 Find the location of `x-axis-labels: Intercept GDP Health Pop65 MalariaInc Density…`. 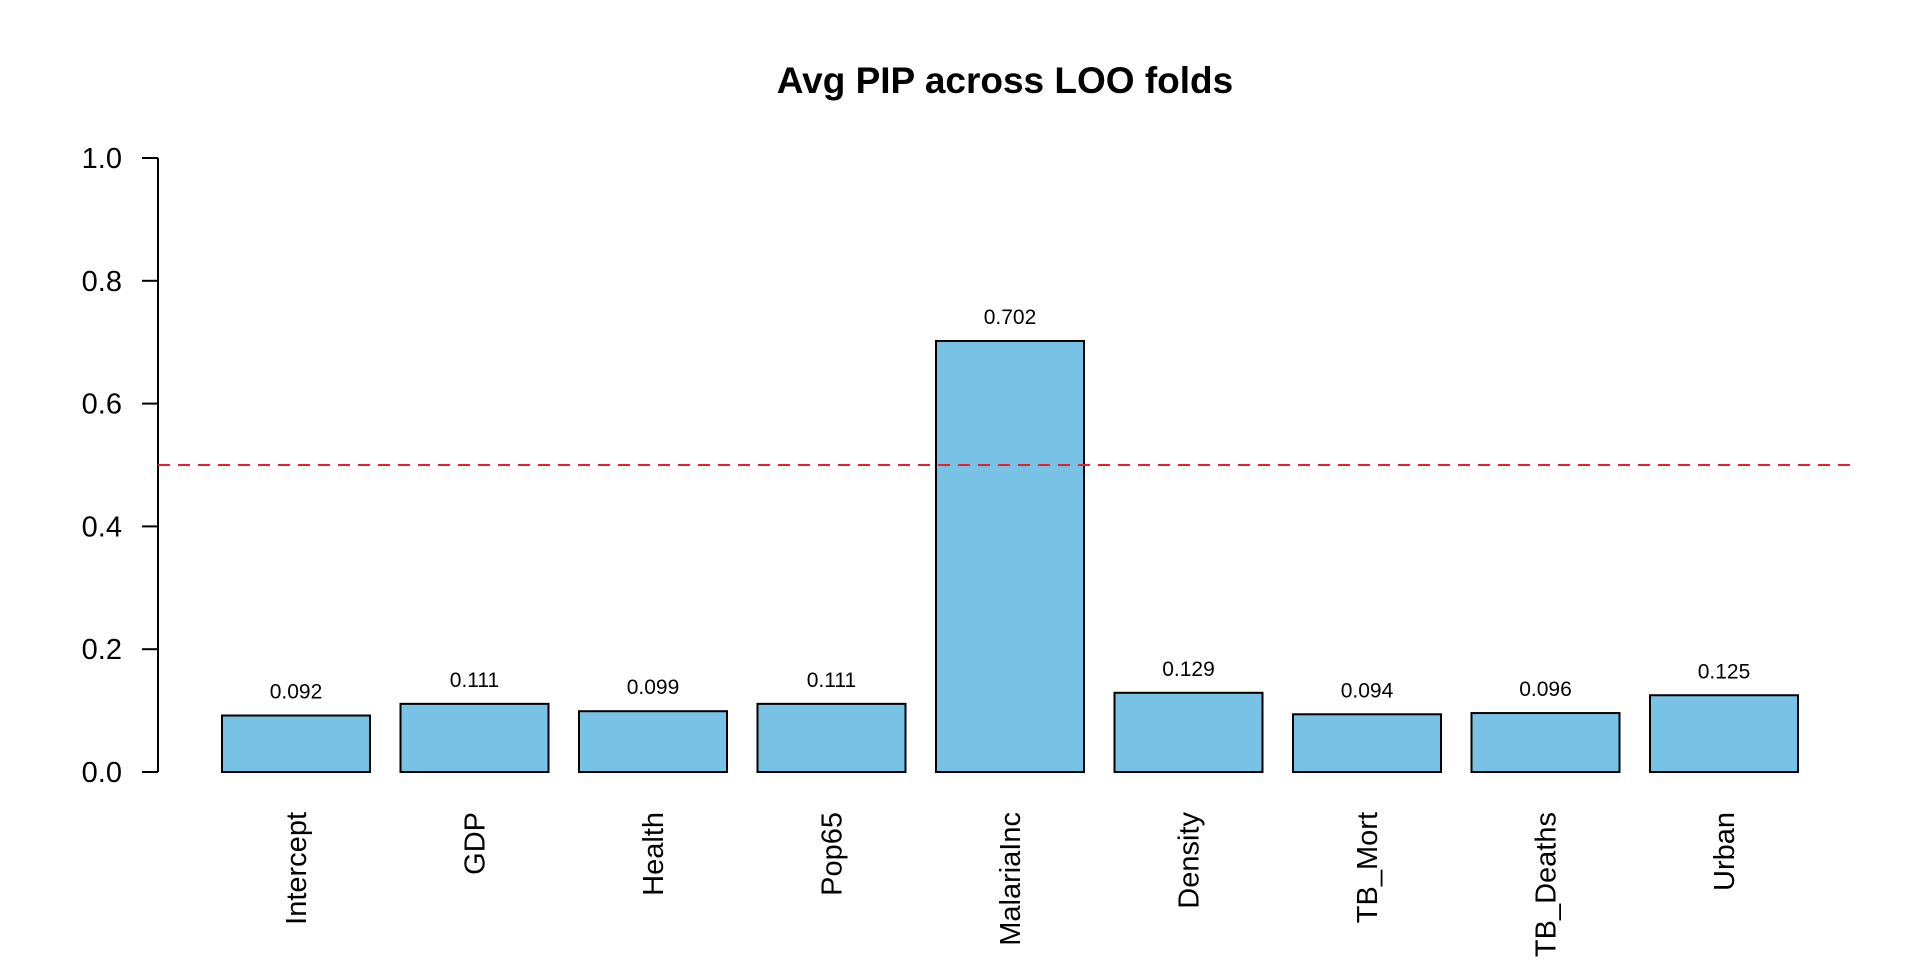

x-axis-labels: Intercept GDP Health Pop65 MalariaInc Density… is located at coordinates (1011, 885).